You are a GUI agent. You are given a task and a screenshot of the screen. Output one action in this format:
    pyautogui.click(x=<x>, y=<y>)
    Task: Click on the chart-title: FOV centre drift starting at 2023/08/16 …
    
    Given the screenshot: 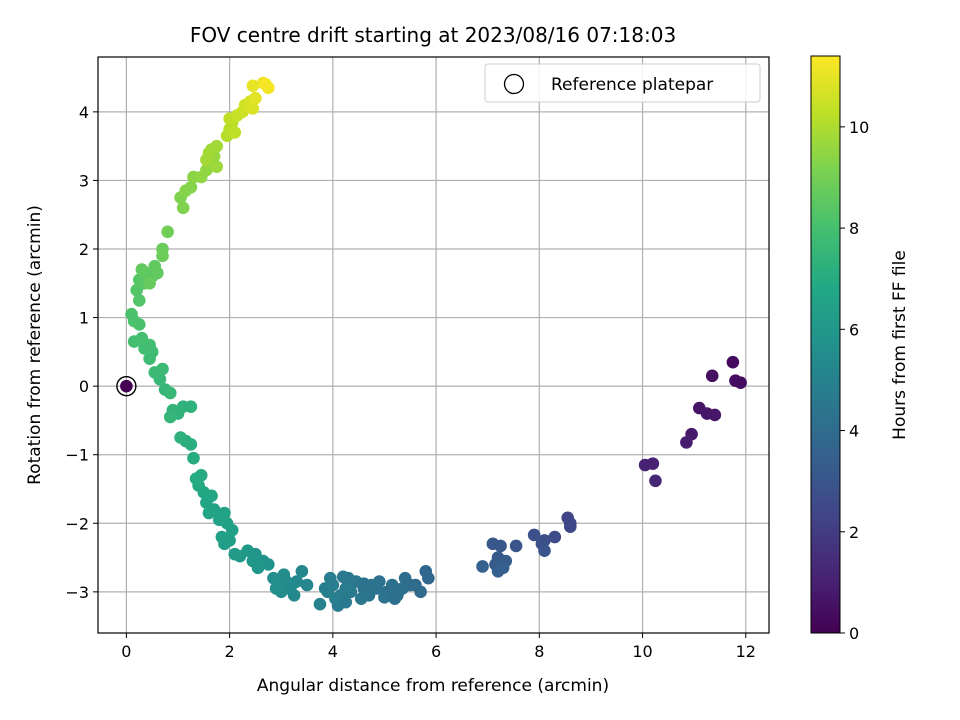 What is the action you would take?
    pyautogui.click(x=433, y=35)
    